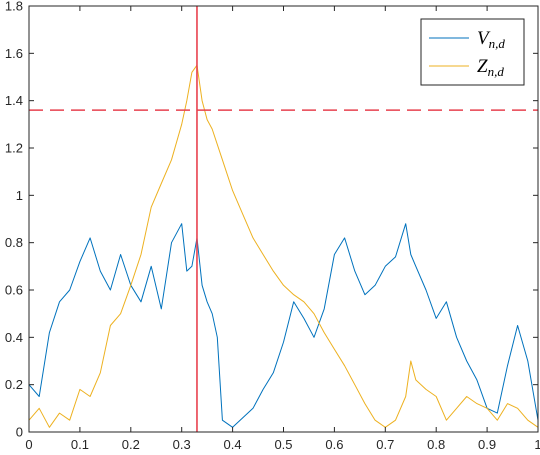 This screenshot has height=455, width=540. What do you see at coordinates (28, 444) in the screenshot?
I see `x-tick-label: 0` at bounding box center [28, 444].